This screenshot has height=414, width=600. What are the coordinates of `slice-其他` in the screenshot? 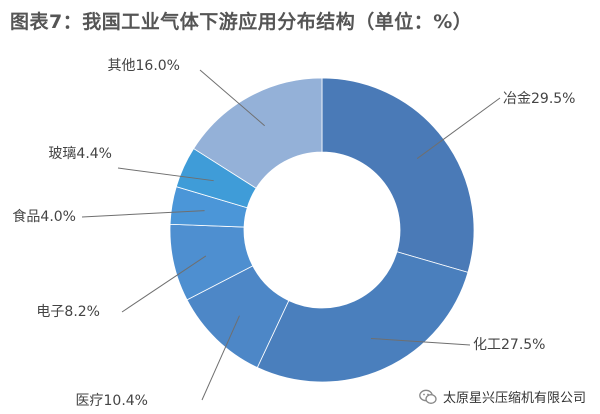 It's located at (258, 133).